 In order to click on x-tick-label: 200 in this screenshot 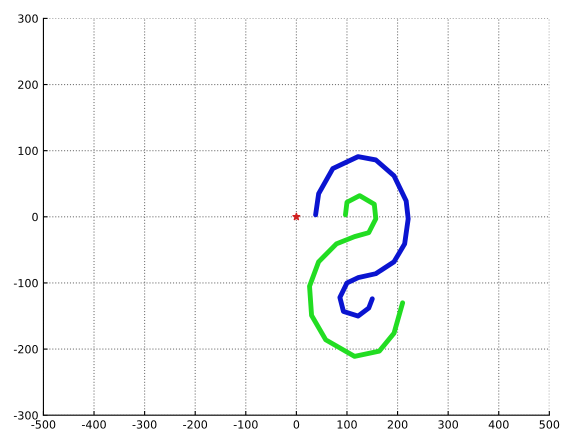, I will do `click(398, 424)`.